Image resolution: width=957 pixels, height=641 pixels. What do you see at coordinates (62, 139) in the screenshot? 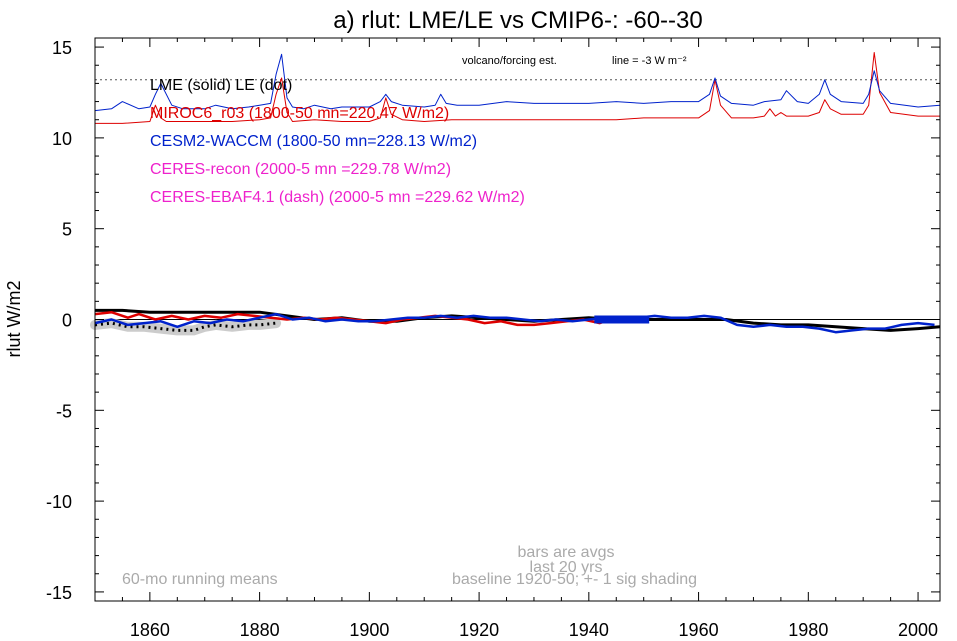
I see `y-tick-label-10: 10` at bounding box center [62, 139].